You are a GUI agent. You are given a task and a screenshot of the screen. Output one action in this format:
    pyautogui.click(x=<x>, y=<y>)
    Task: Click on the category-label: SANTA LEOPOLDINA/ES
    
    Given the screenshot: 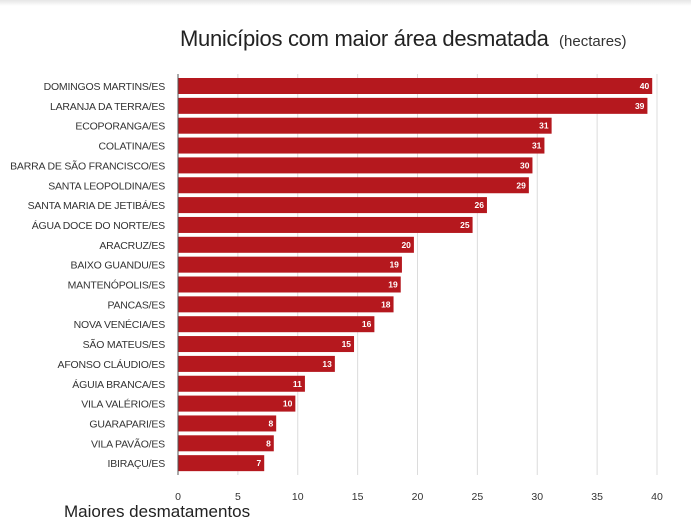 What is the action you would take?
    pyautogui.click(x=106, y=186)
    